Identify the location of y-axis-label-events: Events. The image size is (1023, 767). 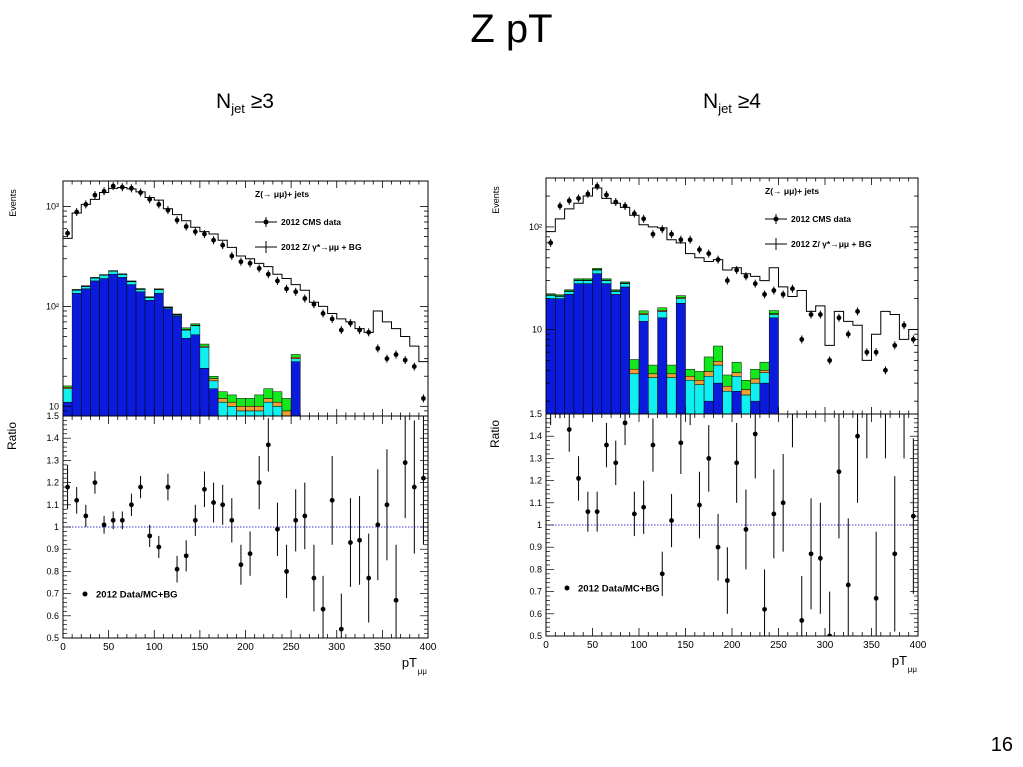
(13, 203).